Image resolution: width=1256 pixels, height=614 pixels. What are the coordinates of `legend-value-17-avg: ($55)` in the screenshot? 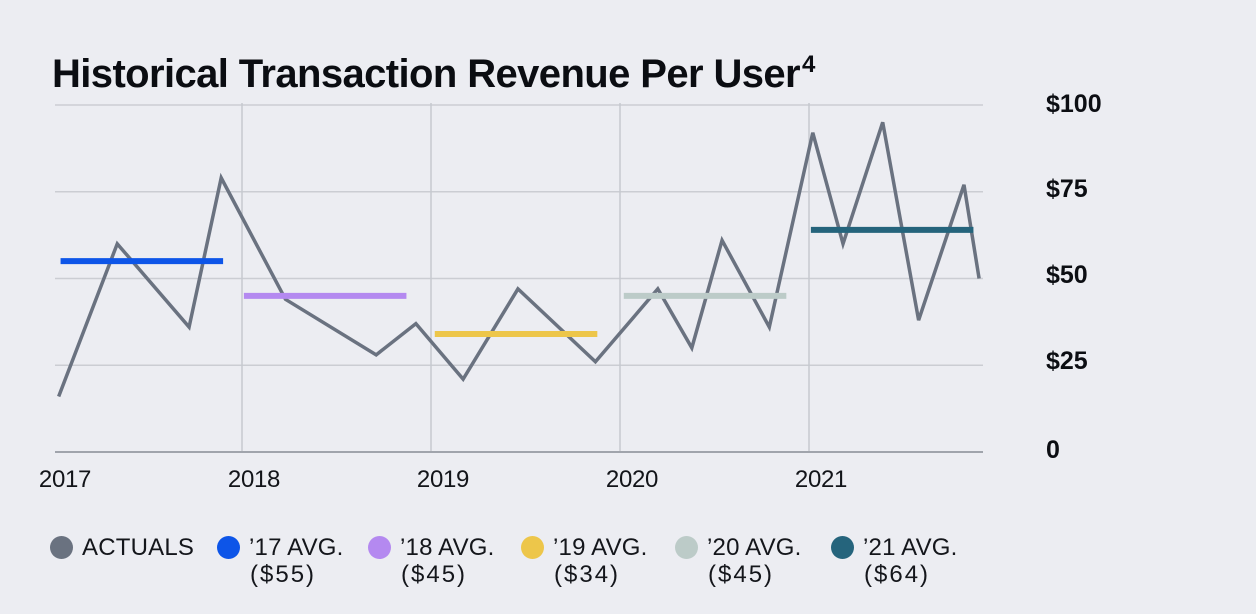 It's located at (283, 574).